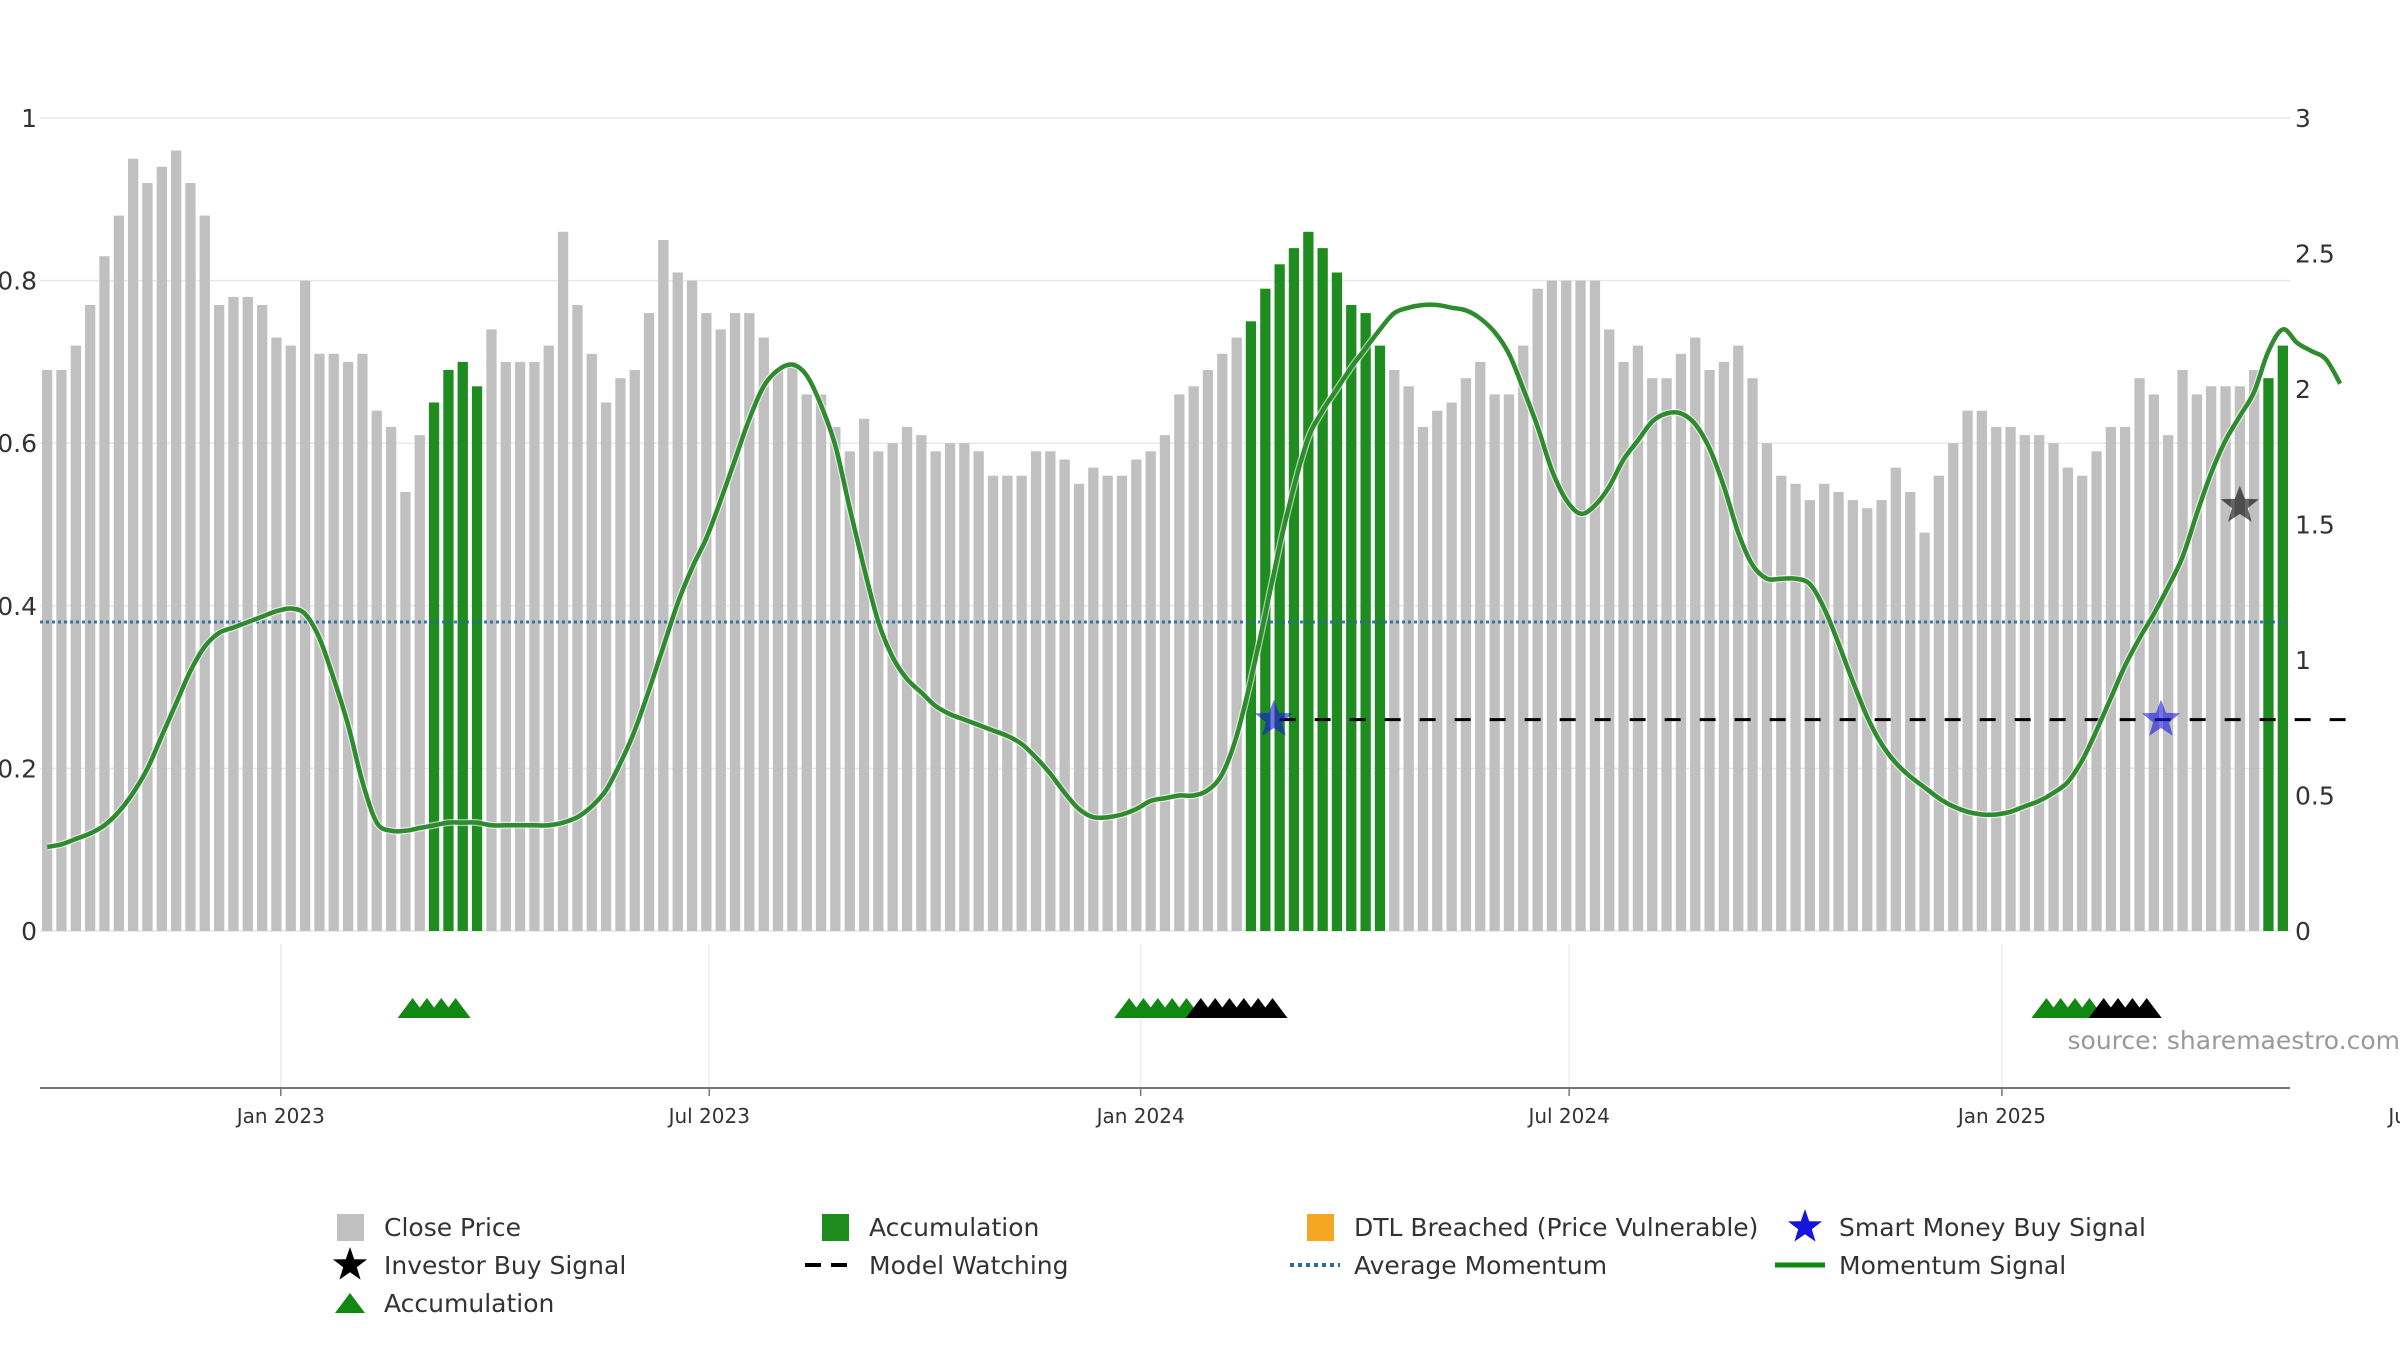  I want to click on solid-line-icon, so click(1800, 1265).